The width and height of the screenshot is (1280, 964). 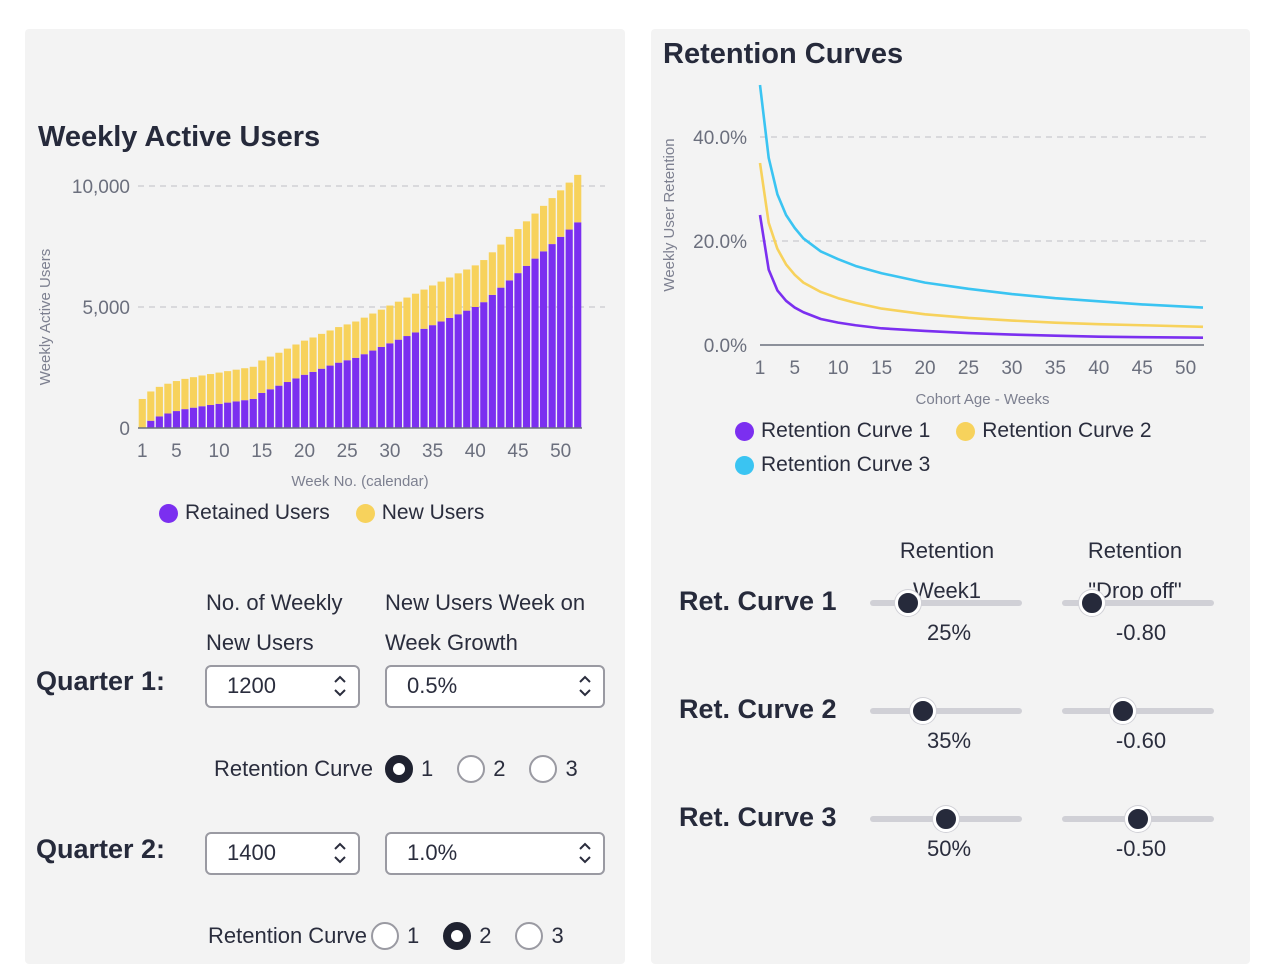 I want to click on x-tick-label: 1, so click(x=760, y=368).